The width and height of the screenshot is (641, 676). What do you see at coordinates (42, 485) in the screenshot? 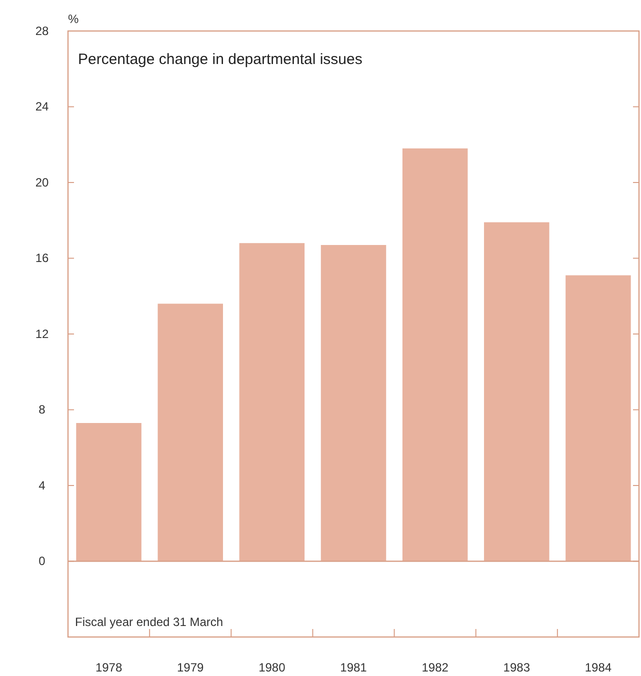
I see `y-tick-label: 4` at bounding box center [42, 485].